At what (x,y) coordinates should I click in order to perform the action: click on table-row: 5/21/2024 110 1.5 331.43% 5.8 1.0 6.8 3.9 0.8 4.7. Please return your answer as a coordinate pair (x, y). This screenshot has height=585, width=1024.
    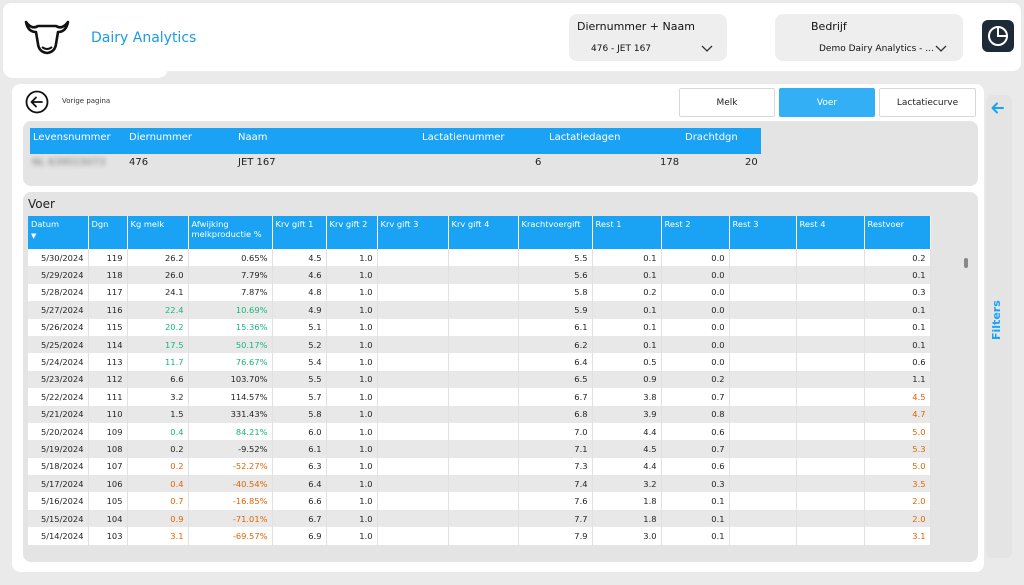
    Looking at the image, I should click on (479, 414).